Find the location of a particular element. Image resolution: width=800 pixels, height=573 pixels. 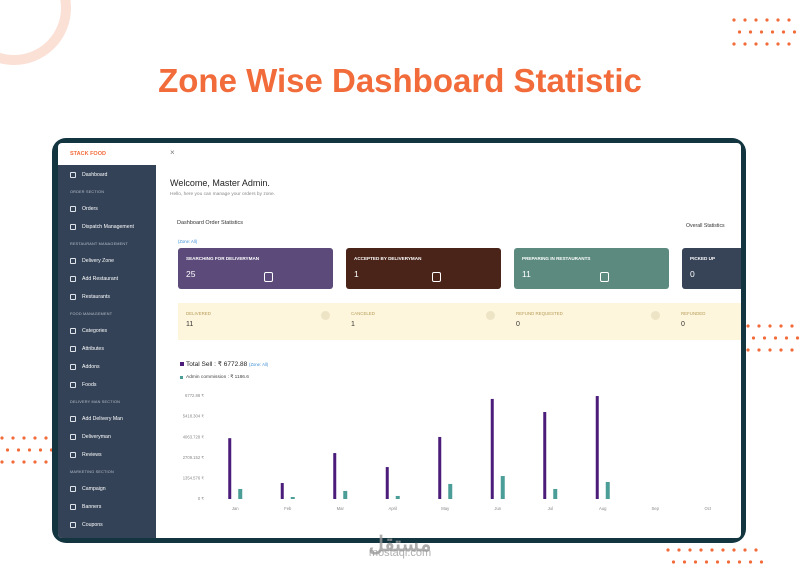

card-value: 0 is located at coordinates (692, 274).